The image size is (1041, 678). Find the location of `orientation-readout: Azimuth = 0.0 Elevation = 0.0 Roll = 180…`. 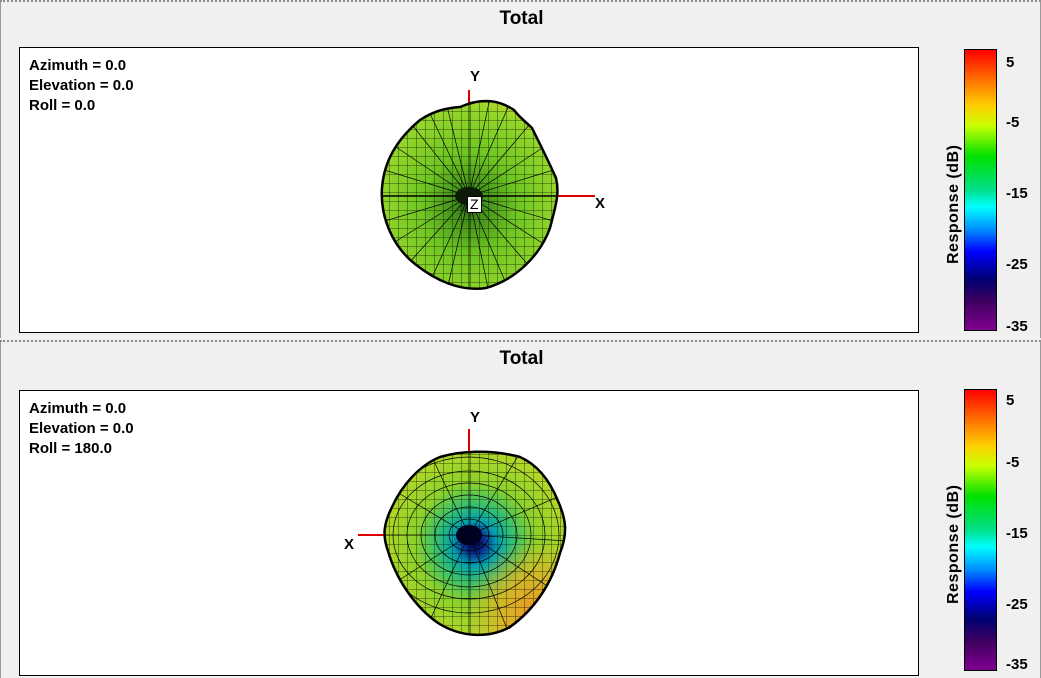

orientation-readout: Azimuth = 0.0 Elevation = 0.0 Roll = 180… is located at coordinates (81, 429).